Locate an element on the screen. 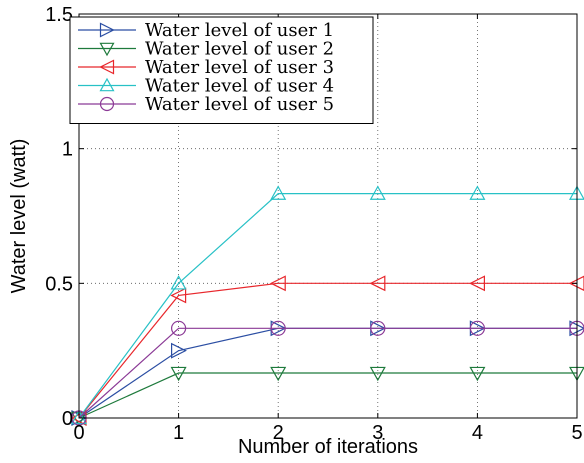 The image size is (584, 463). y-axis-label: Water level (watt) is located at coordinates (19, 216).